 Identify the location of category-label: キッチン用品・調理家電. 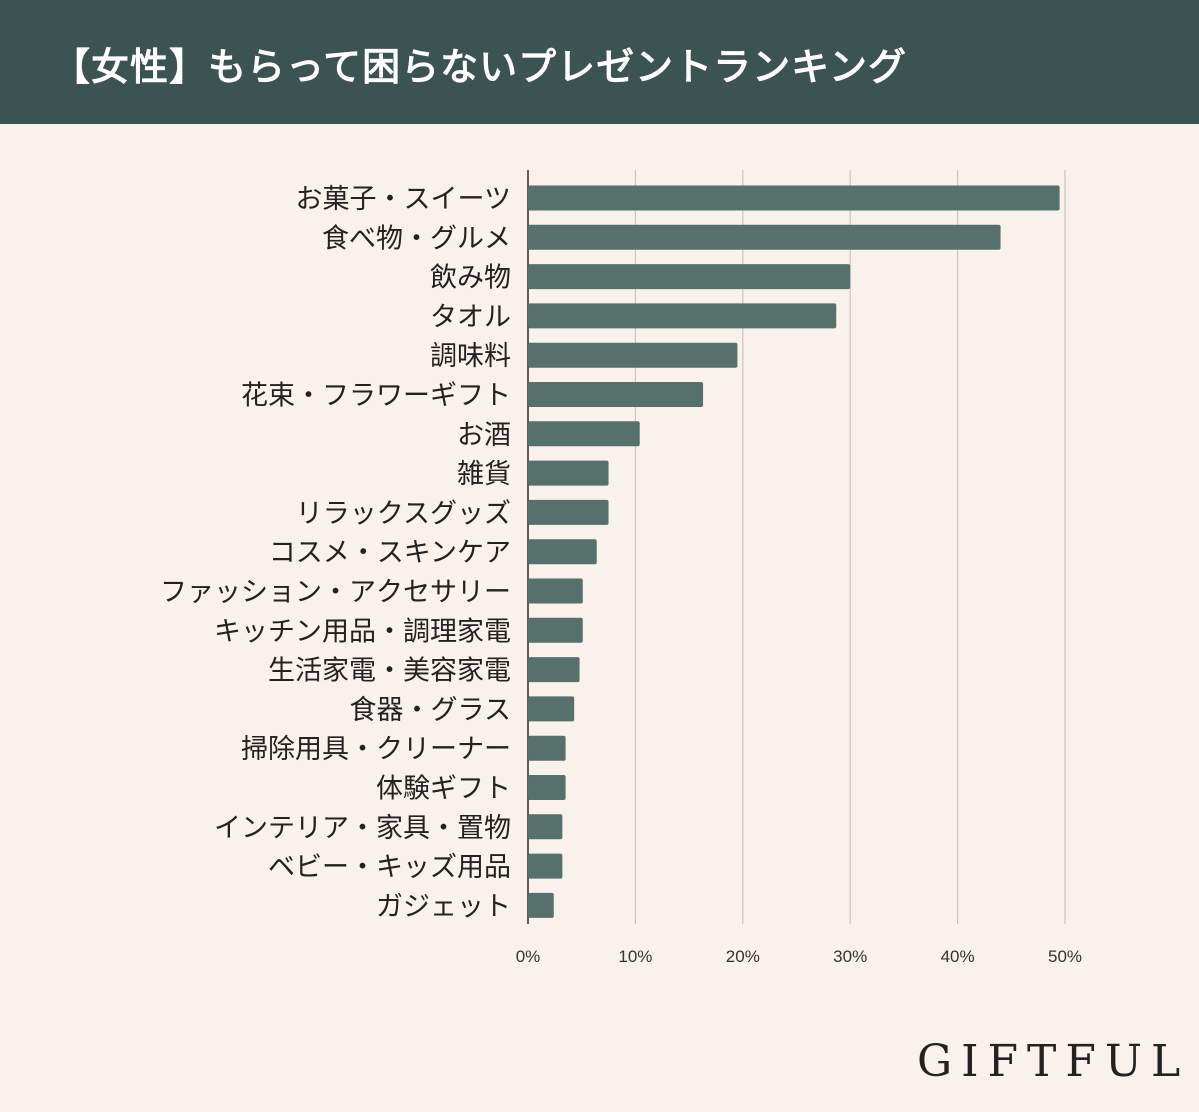
(362, 631).